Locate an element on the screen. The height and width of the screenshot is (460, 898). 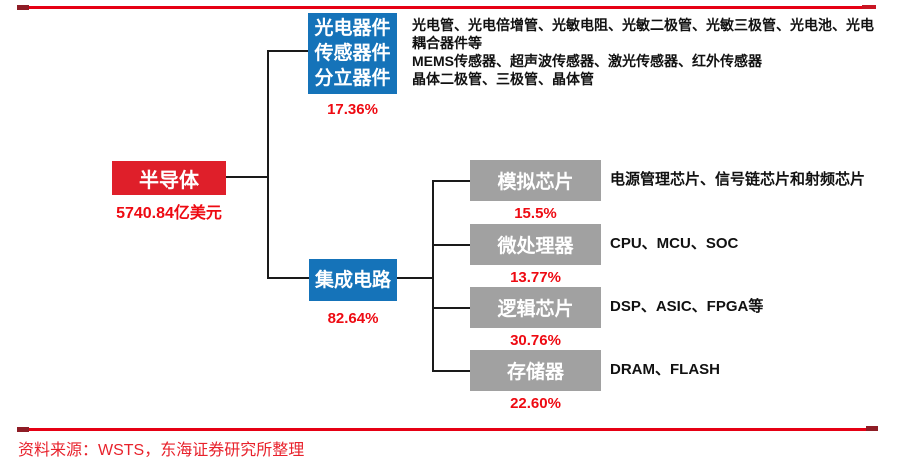
node-ic-label: 集成电路 is located at coordinates (352, 280).